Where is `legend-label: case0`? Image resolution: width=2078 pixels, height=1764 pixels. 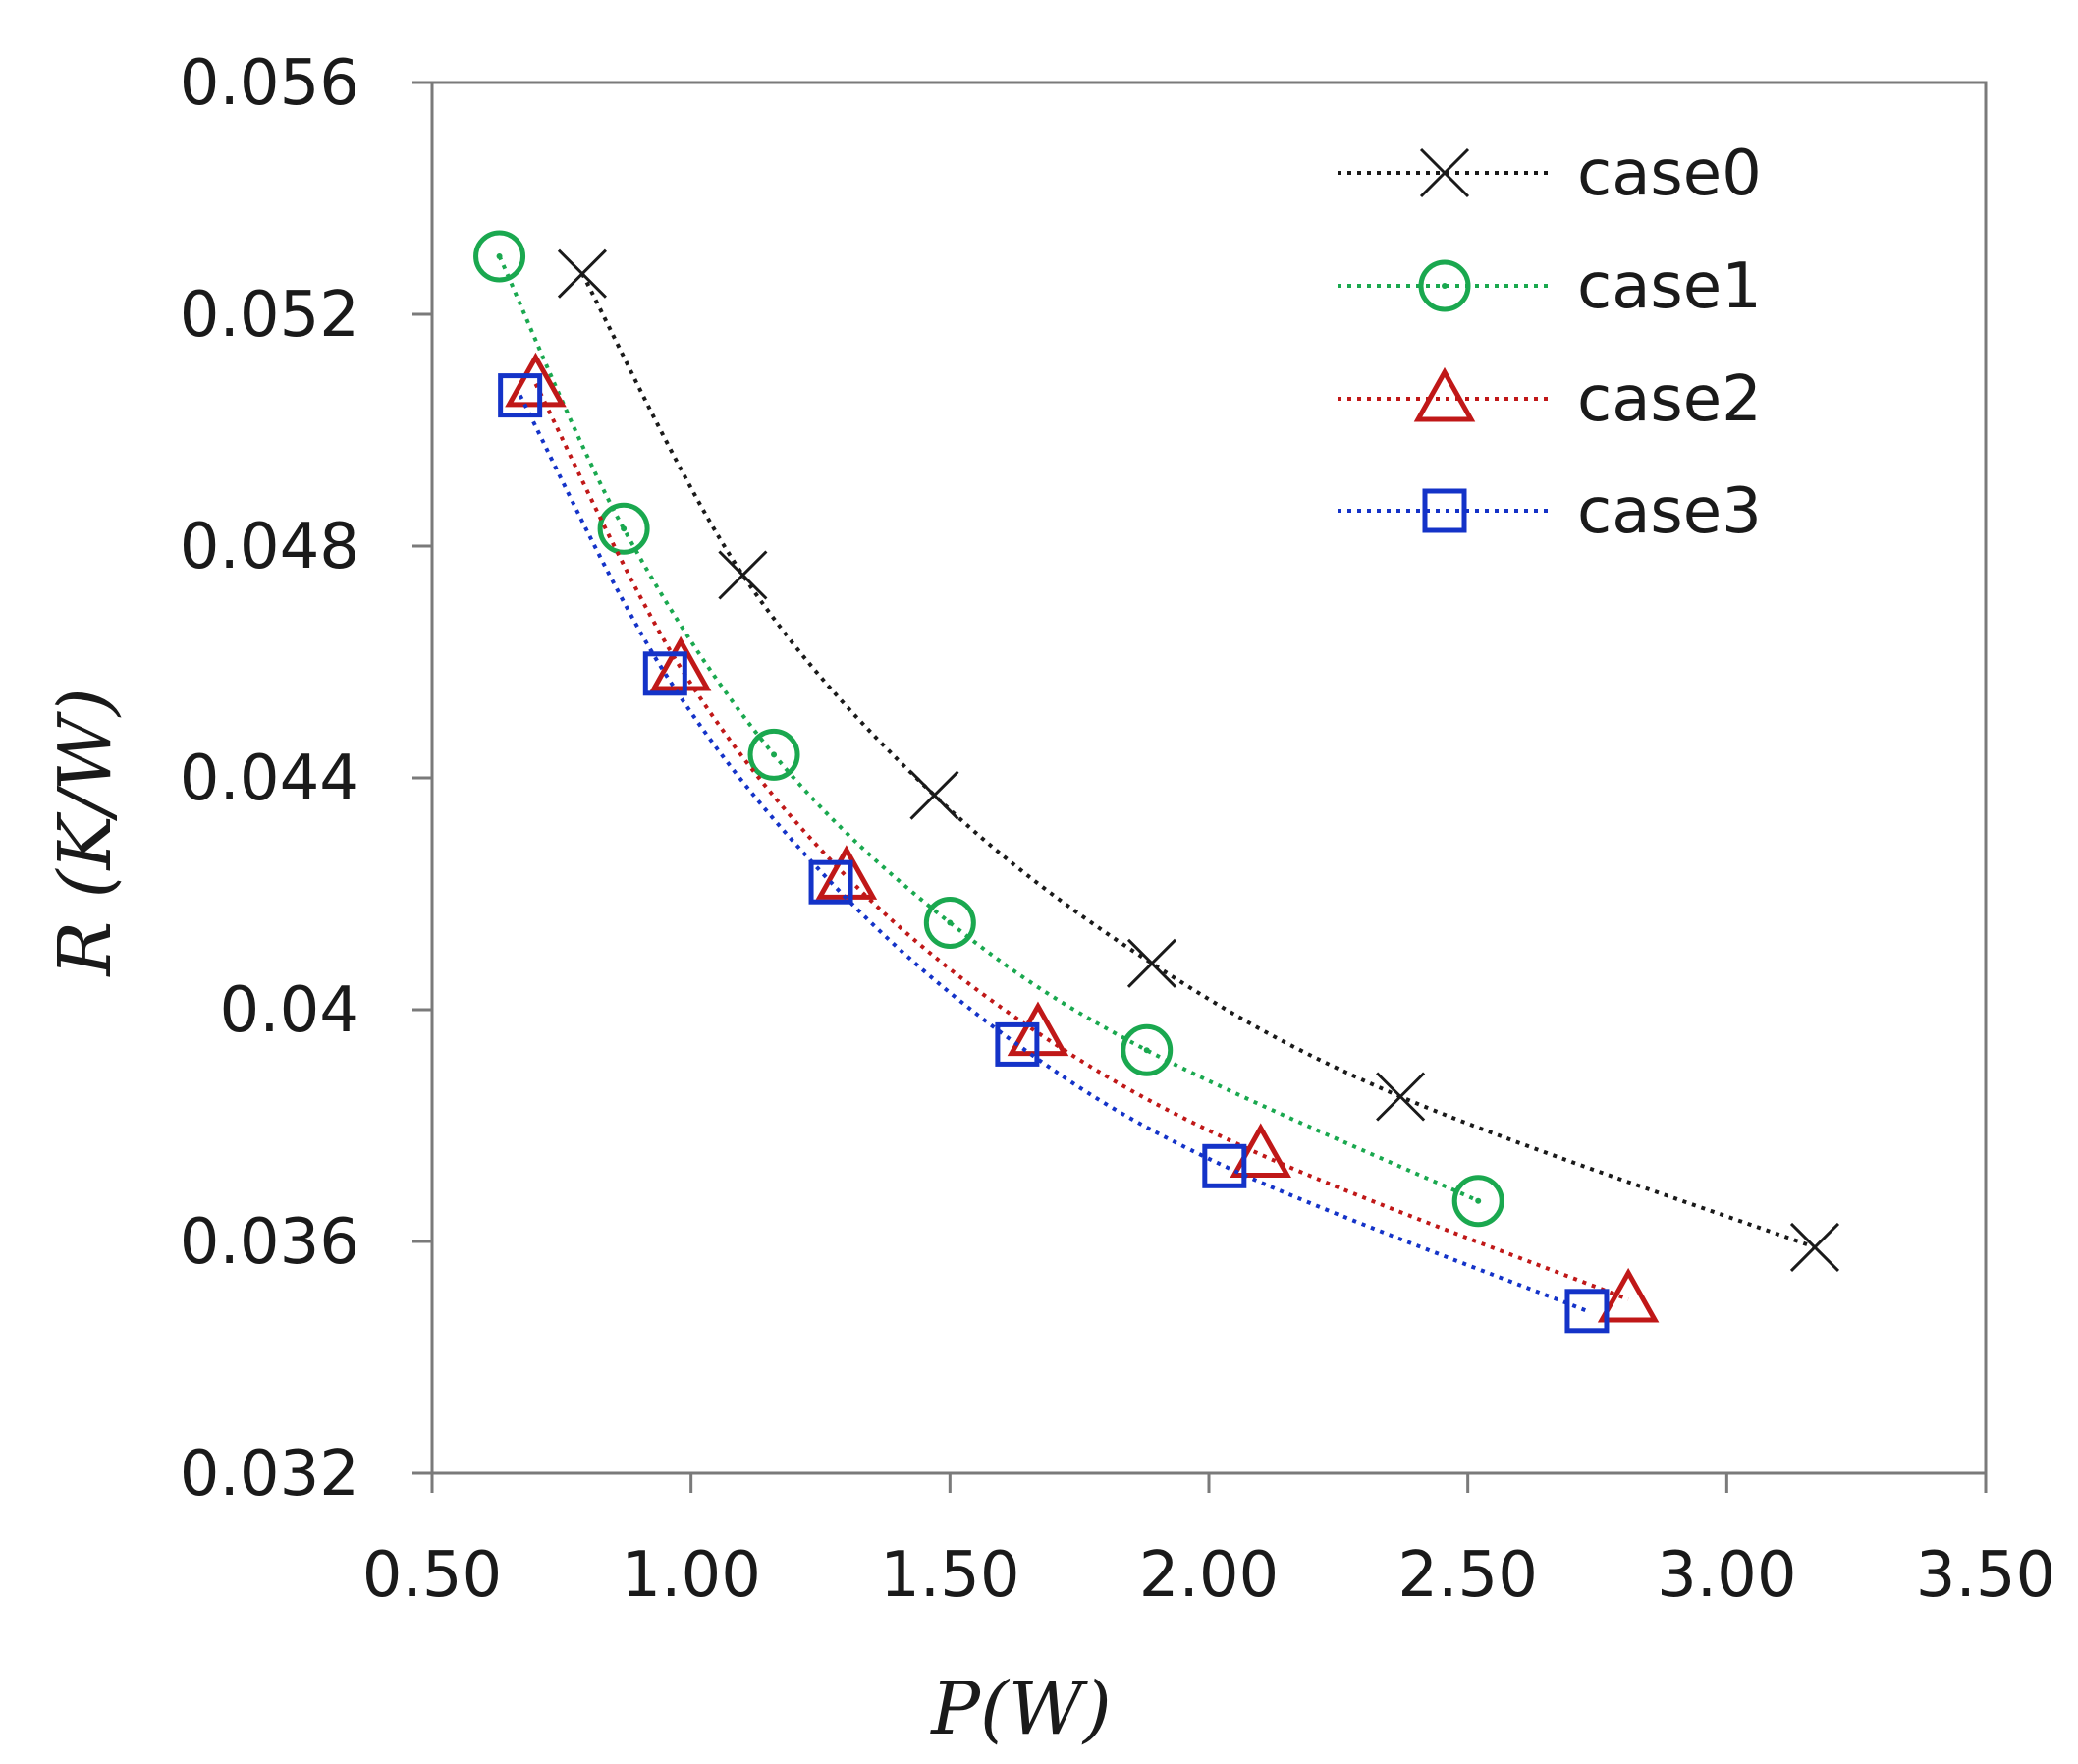 legend-label: case0 is located at coordinates (1670, 174).